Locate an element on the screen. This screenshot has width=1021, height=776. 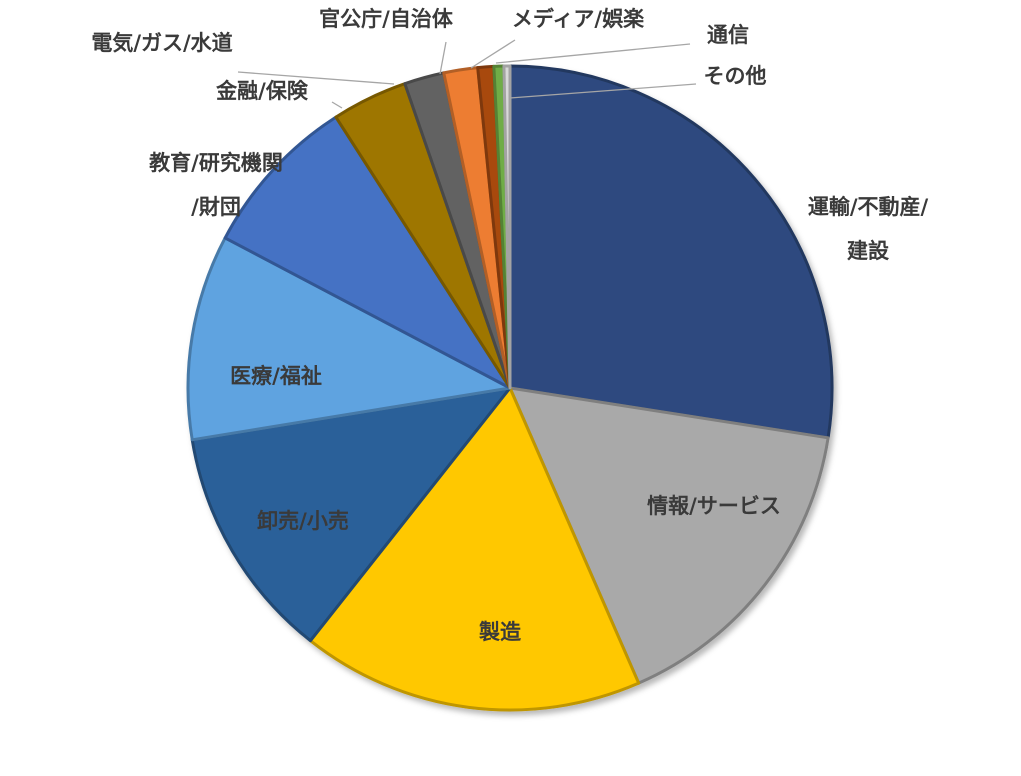
slice-label-6: 教育/研究機関/財団 is located at coordinates (216, 185).